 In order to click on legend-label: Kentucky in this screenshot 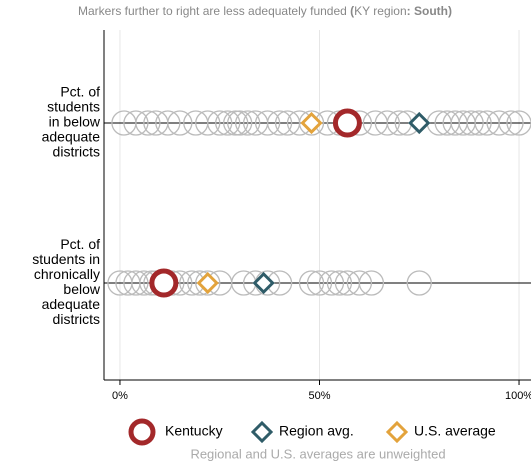, I will do `click(194, 431)`.